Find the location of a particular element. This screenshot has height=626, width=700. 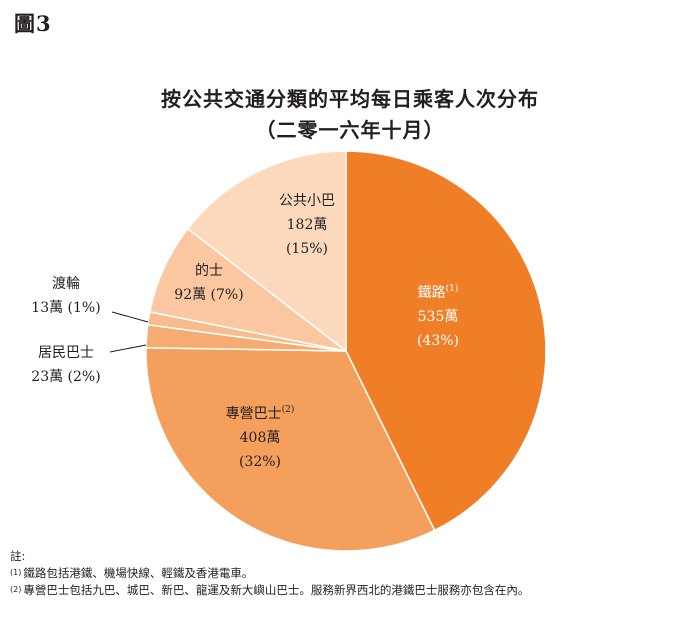

slice-franchised-bus-label: 專營巴士(2) is located at coordinates (260, 413).